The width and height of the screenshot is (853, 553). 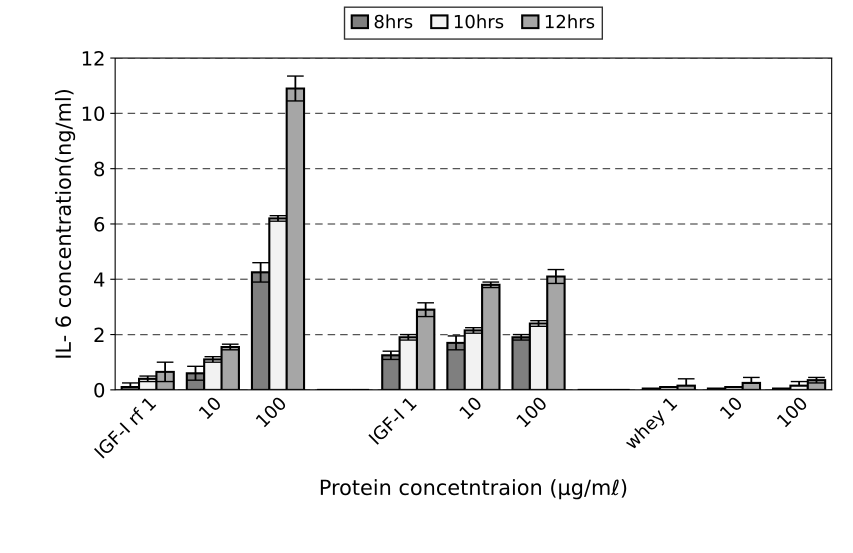 What do you see at coordinates (99, 390) in the screenshot?
I see `y-tick-label: 0` at bounding box center [99, 390].